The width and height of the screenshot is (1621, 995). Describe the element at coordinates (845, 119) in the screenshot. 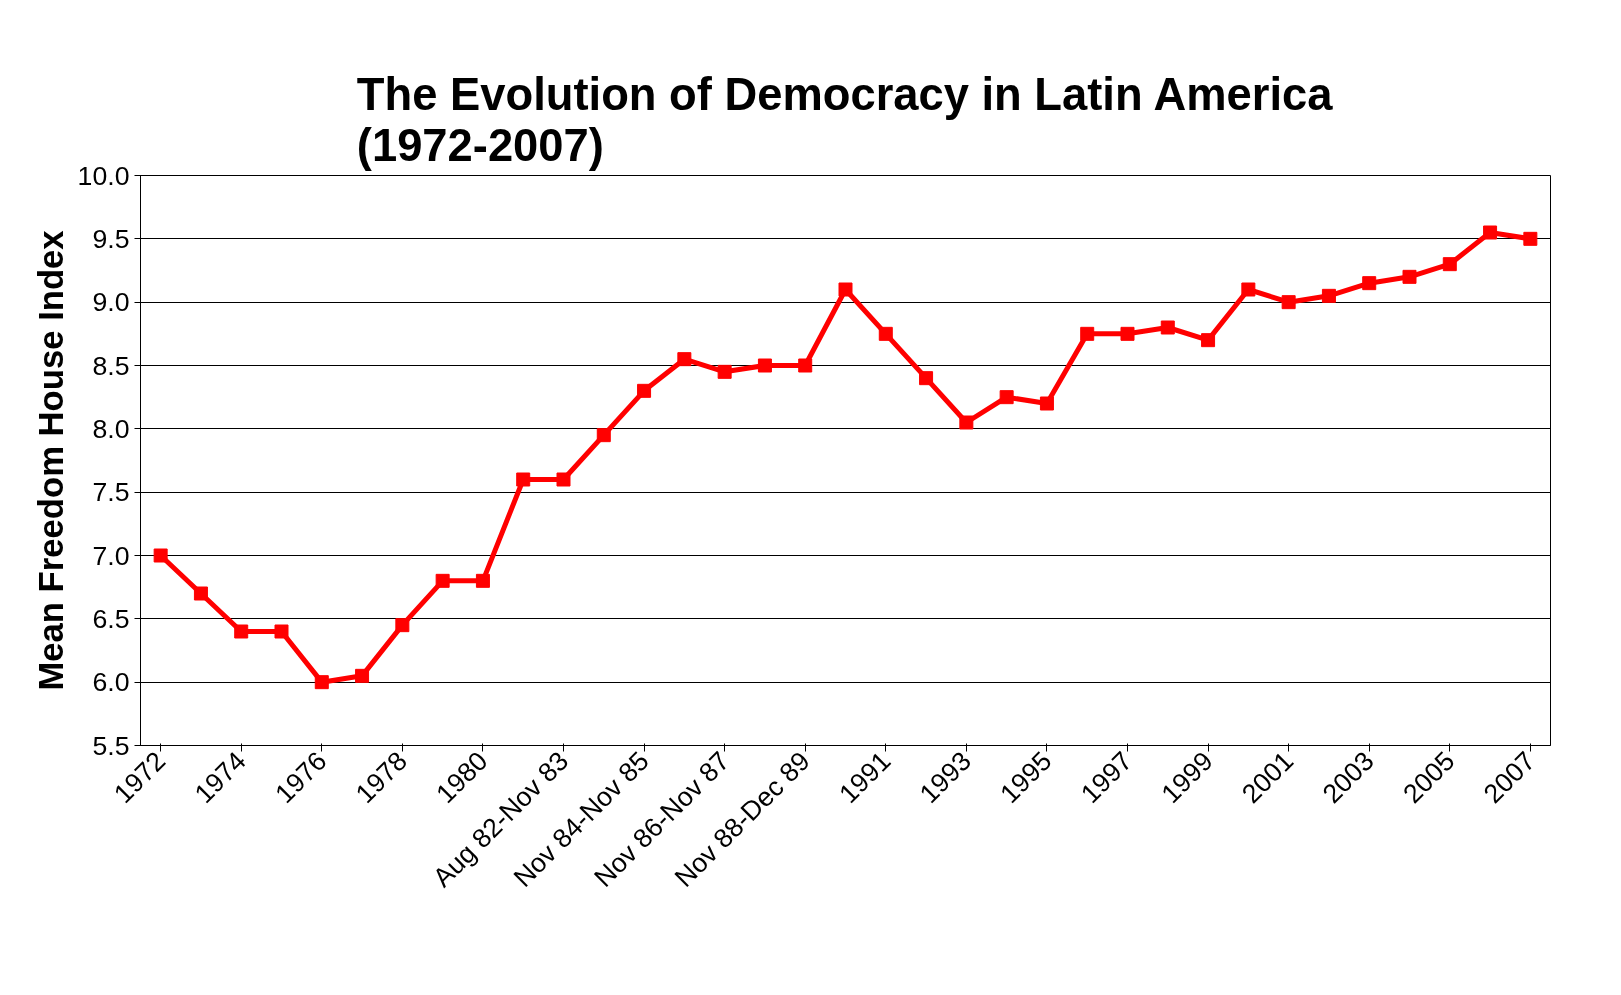

I see `chart-title: The Evolution of Democracy in Latin America (1972-2007)` at that location.